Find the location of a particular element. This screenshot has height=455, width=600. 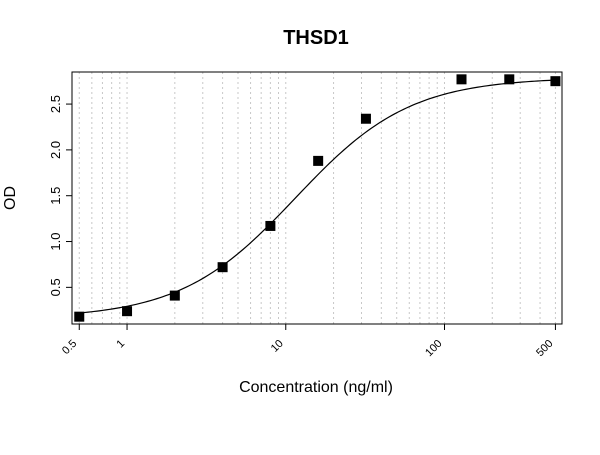

x-axis: 0.5 1 10 100 500 is located at coordinates (308, 341).